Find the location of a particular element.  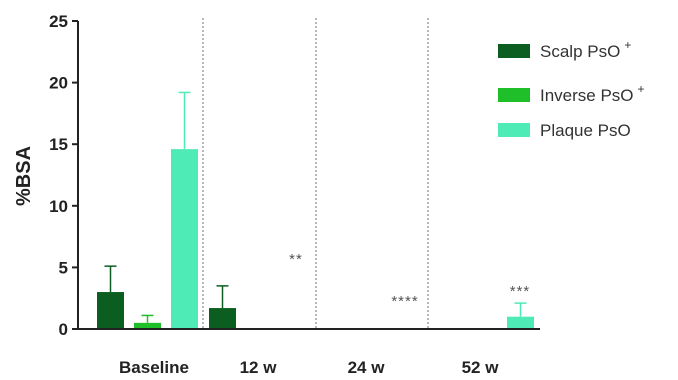

y-axis: 0 5 10 15 20 25 is located at coordinates (64, 175).